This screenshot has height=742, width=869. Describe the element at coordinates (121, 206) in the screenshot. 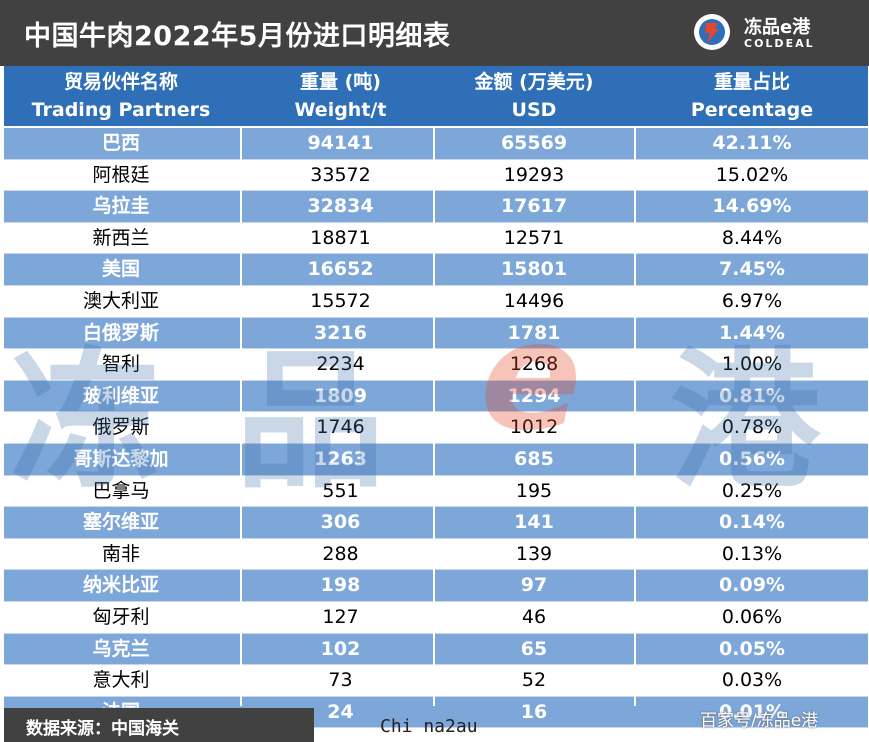

I see `partner-name: 乌拉圭` at that location.